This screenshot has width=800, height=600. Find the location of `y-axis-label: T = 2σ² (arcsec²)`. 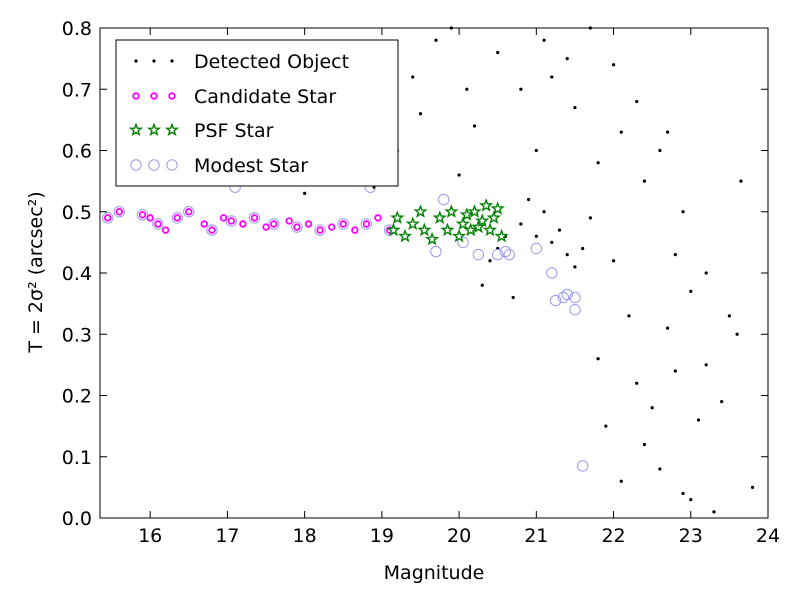

y-axis-label: T = 2σ² (arcsec²) is located at coordinates (36, 272).